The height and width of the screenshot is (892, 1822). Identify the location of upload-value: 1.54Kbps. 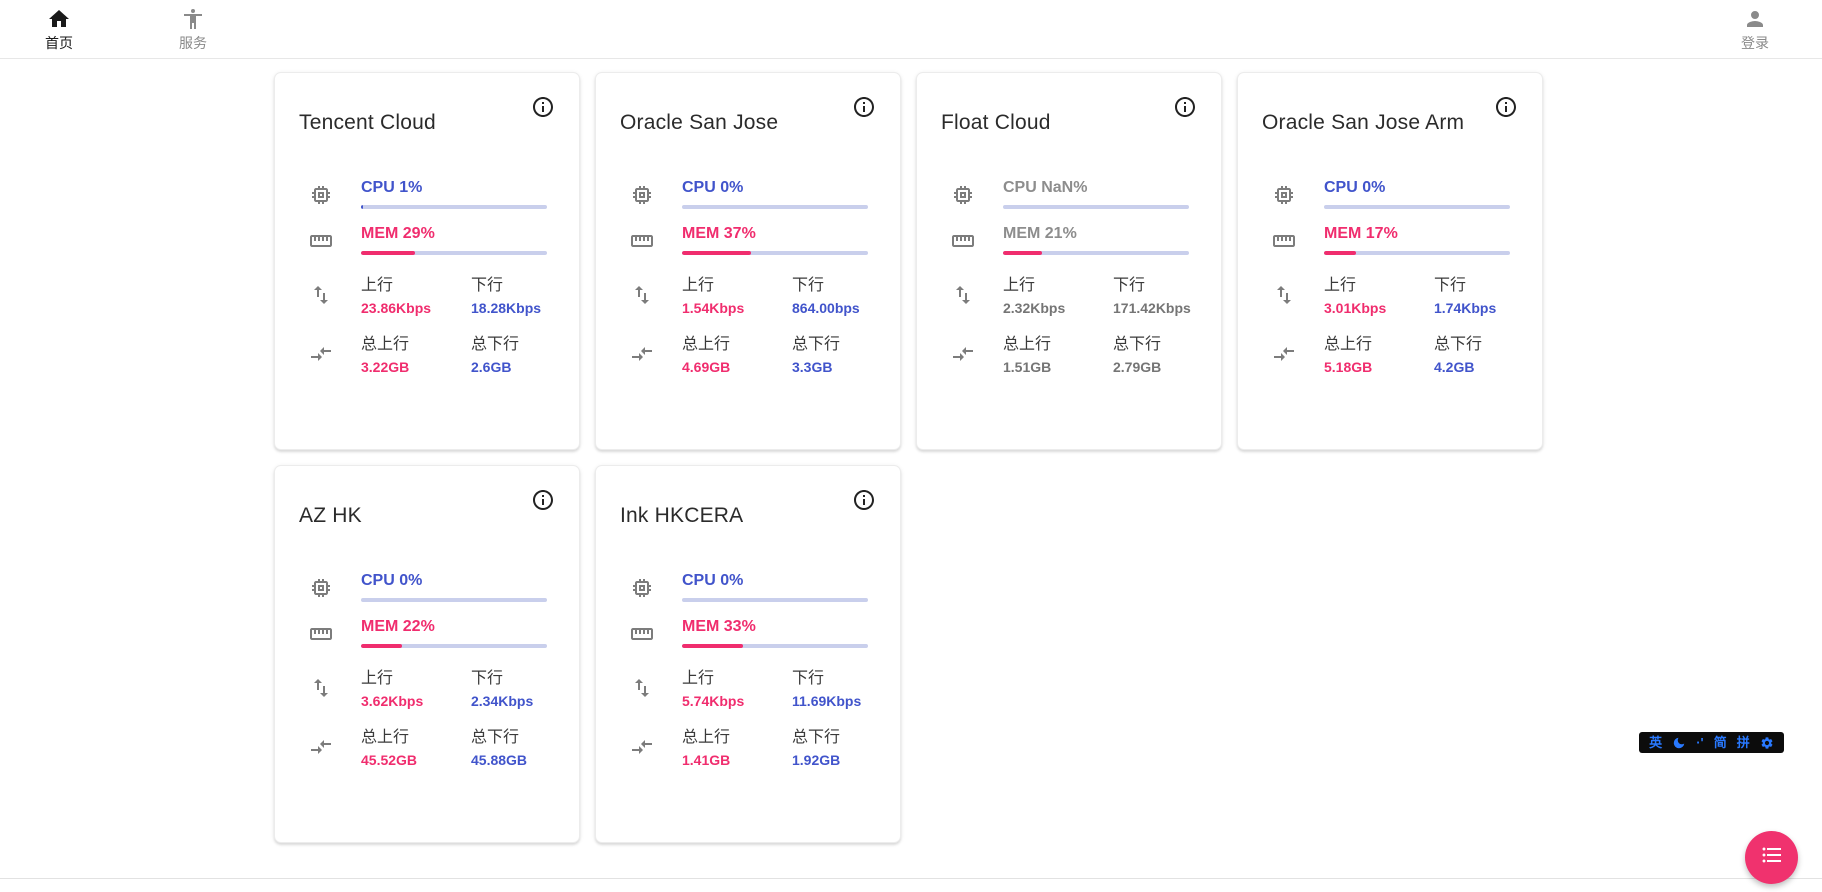
(713, 308).